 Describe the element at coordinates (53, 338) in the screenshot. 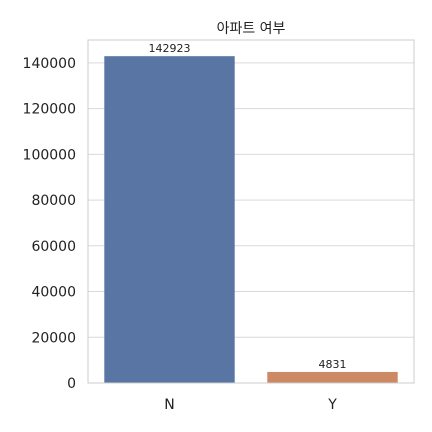

I see `y-tick-label: 20000` at that location.